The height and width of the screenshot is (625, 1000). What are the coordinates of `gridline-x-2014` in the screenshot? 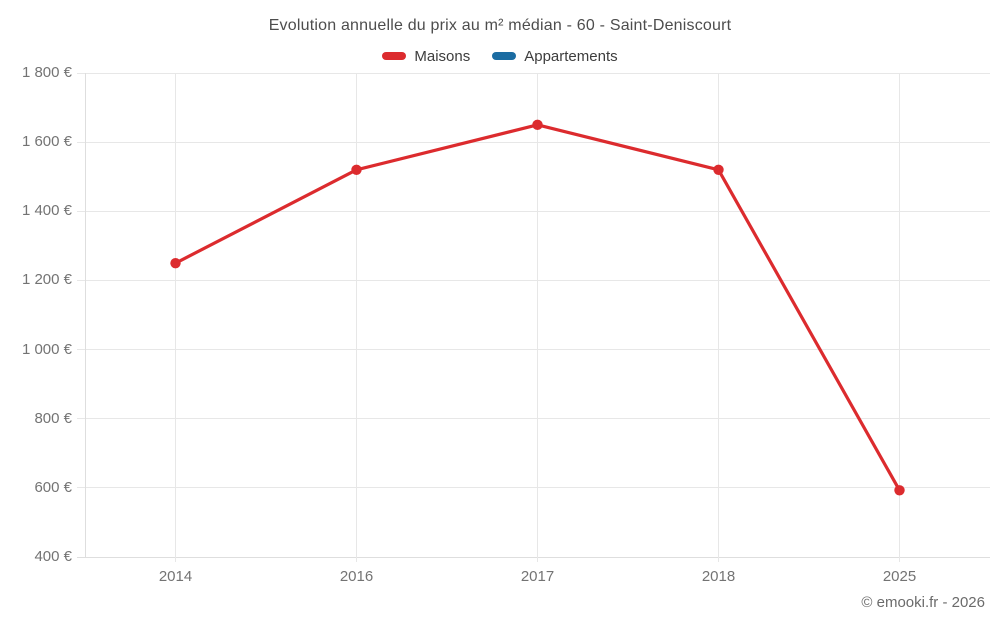 It's located at (175, 317).